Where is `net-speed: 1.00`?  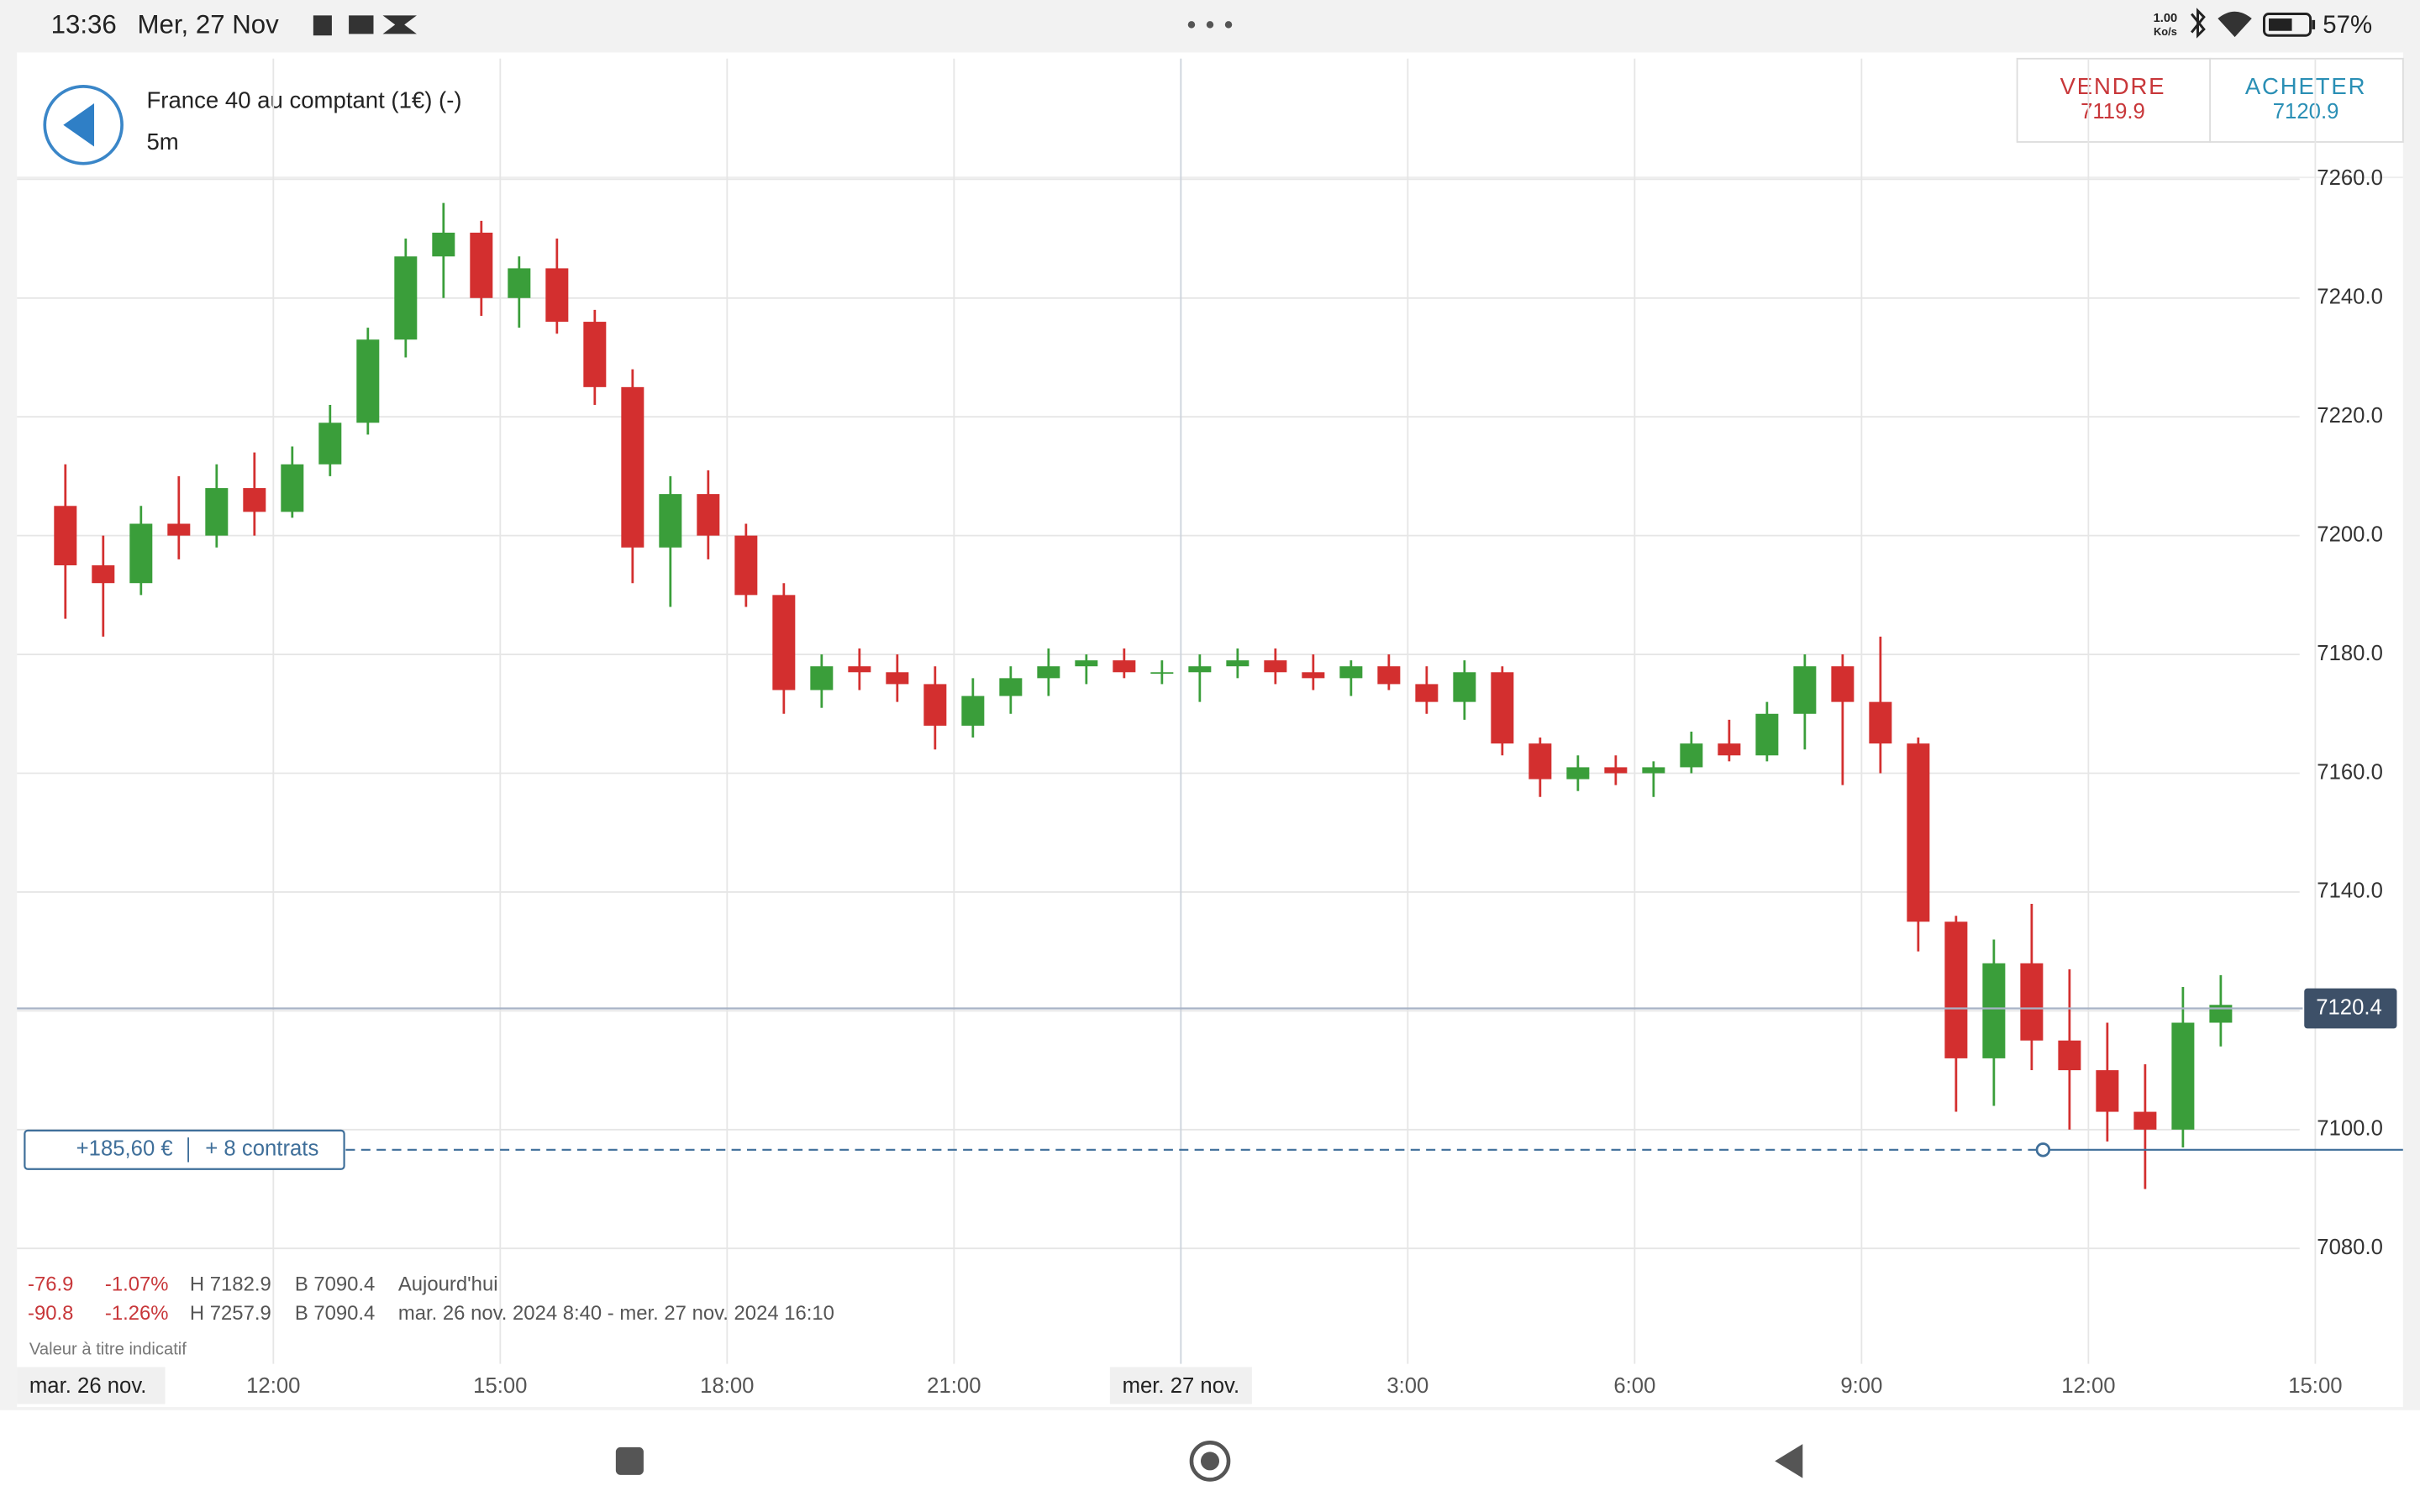 net-speed: 1.00 is located at coordinates (2166, 18).